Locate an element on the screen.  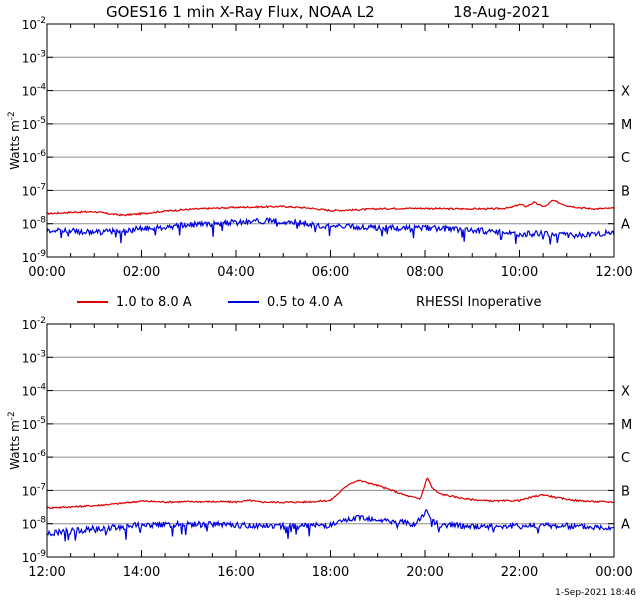
bottom-panel-x-tick-labels: 12:00 14:00 16:00 18:00 20:00 22:00 00:00 is located at coordinates (330, 572).